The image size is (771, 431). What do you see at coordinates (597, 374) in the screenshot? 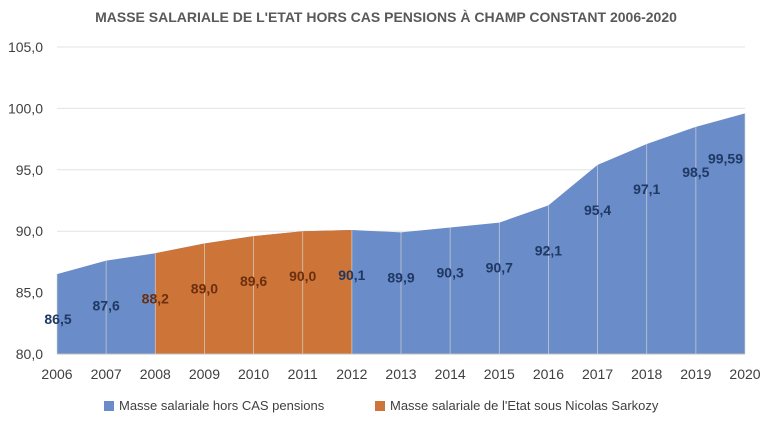
I see `x-tick-label: 2017` at bounding box center [597, 374].